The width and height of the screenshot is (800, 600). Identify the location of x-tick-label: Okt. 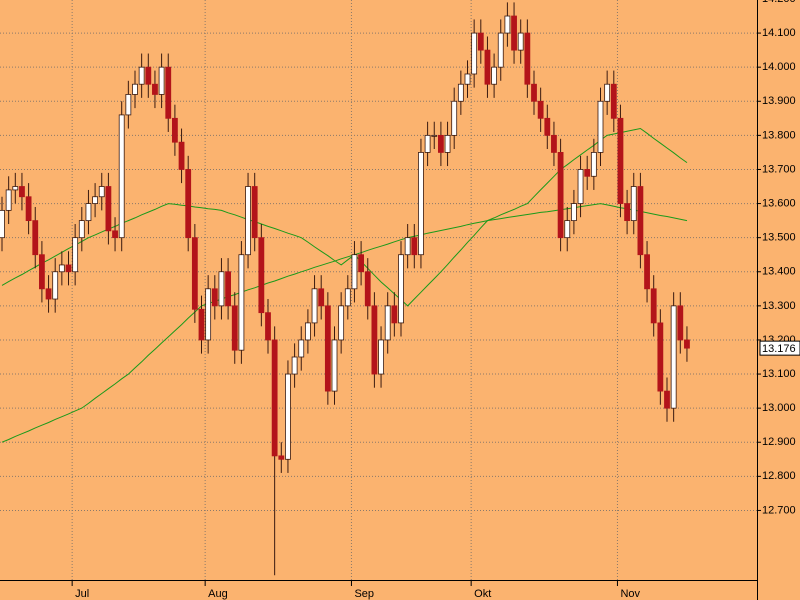
(482, 594).